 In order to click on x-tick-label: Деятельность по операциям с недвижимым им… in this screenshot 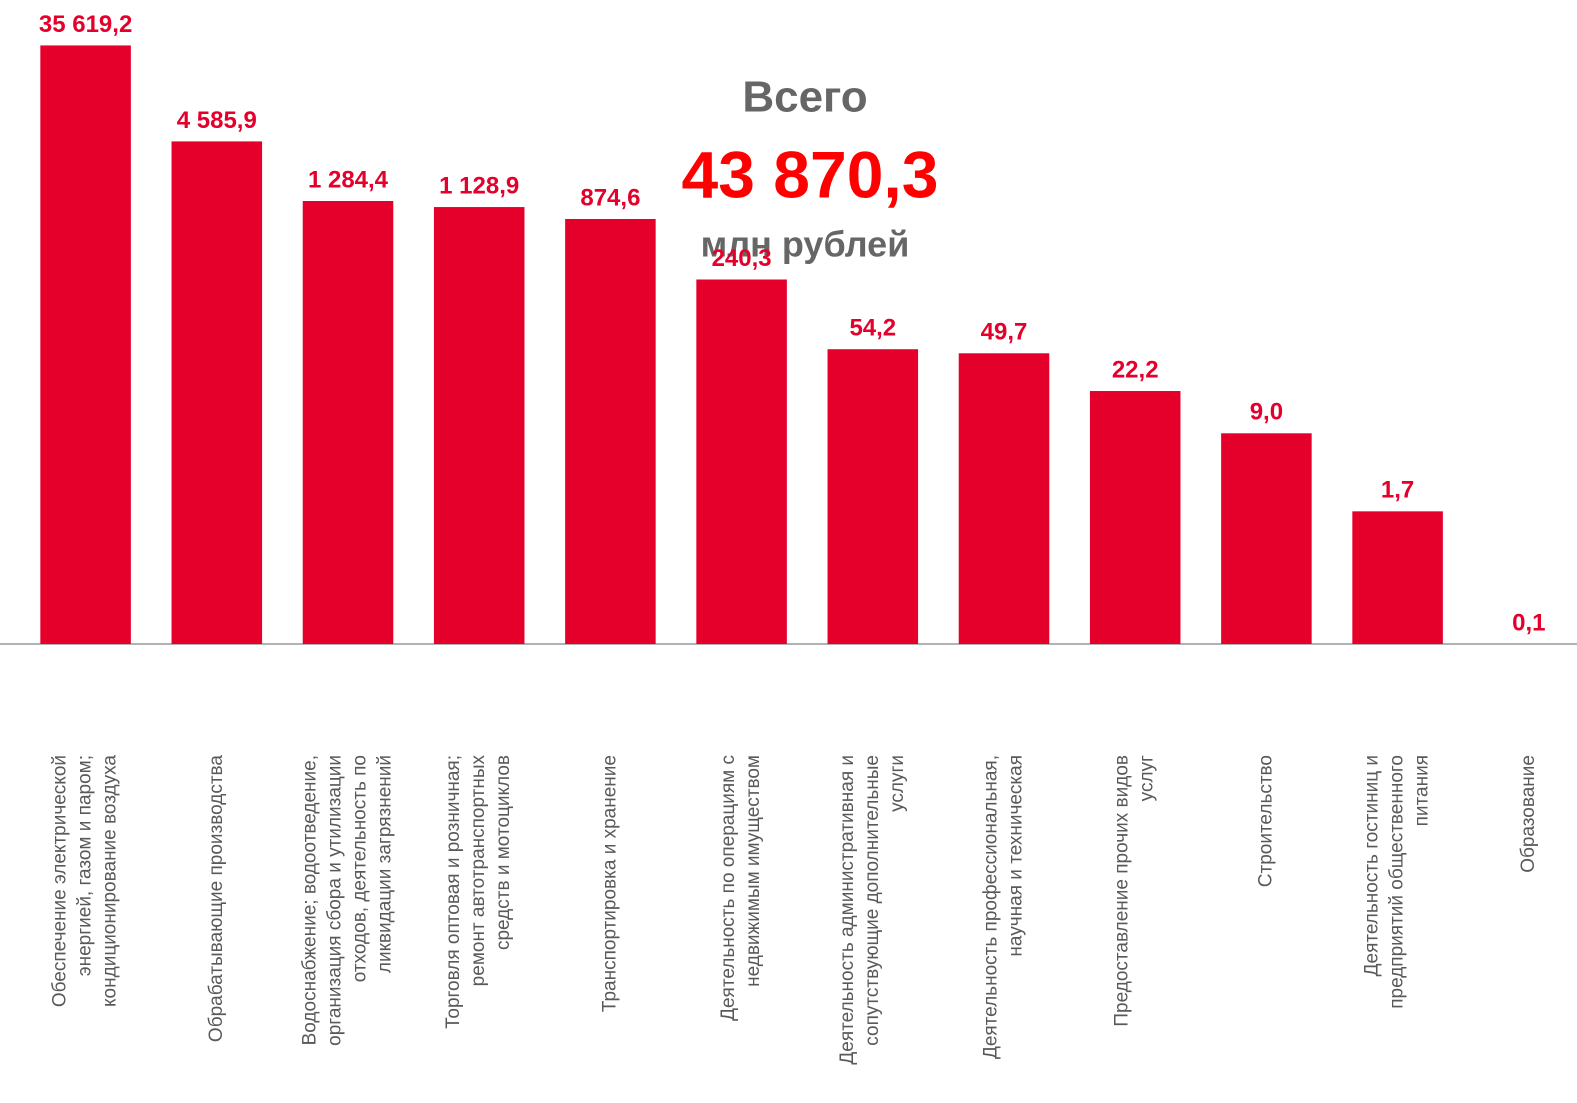, I will do `click(741, 888)`.